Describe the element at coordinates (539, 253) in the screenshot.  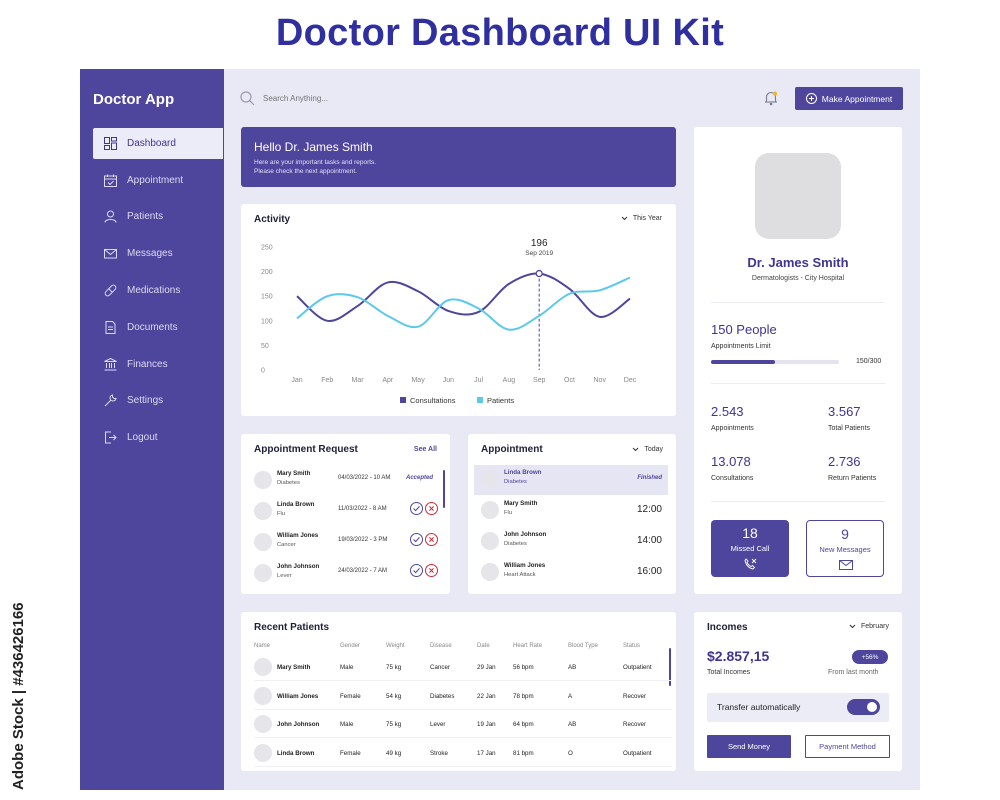
I see `tooltip-label: Sep 2019` at that location.